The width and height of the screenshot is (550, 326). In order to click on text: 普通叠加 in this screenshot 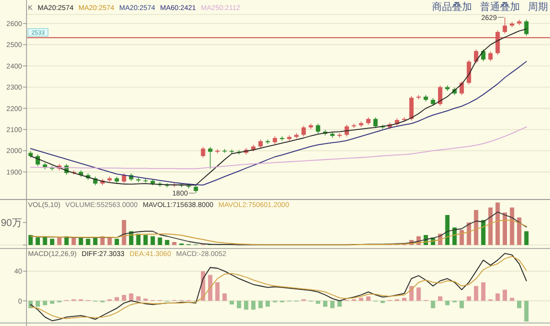, I will do `click(500, 7)`.